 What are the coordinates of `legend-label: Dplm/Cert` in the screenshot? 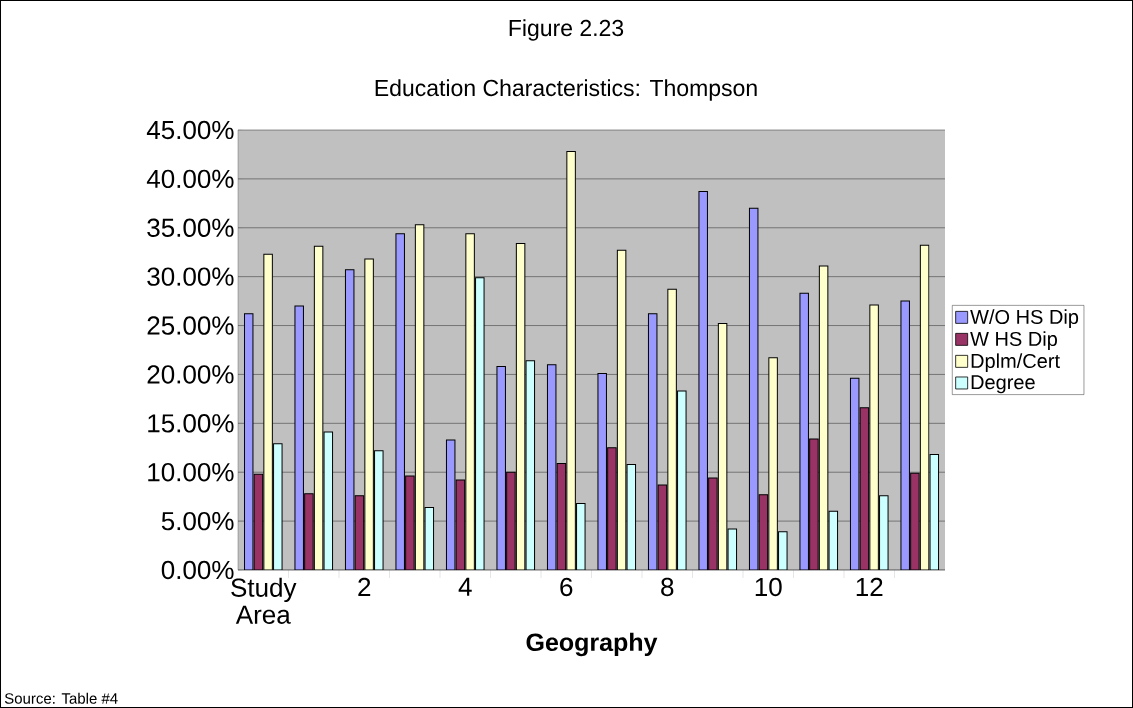 It's located at (1015, 362).